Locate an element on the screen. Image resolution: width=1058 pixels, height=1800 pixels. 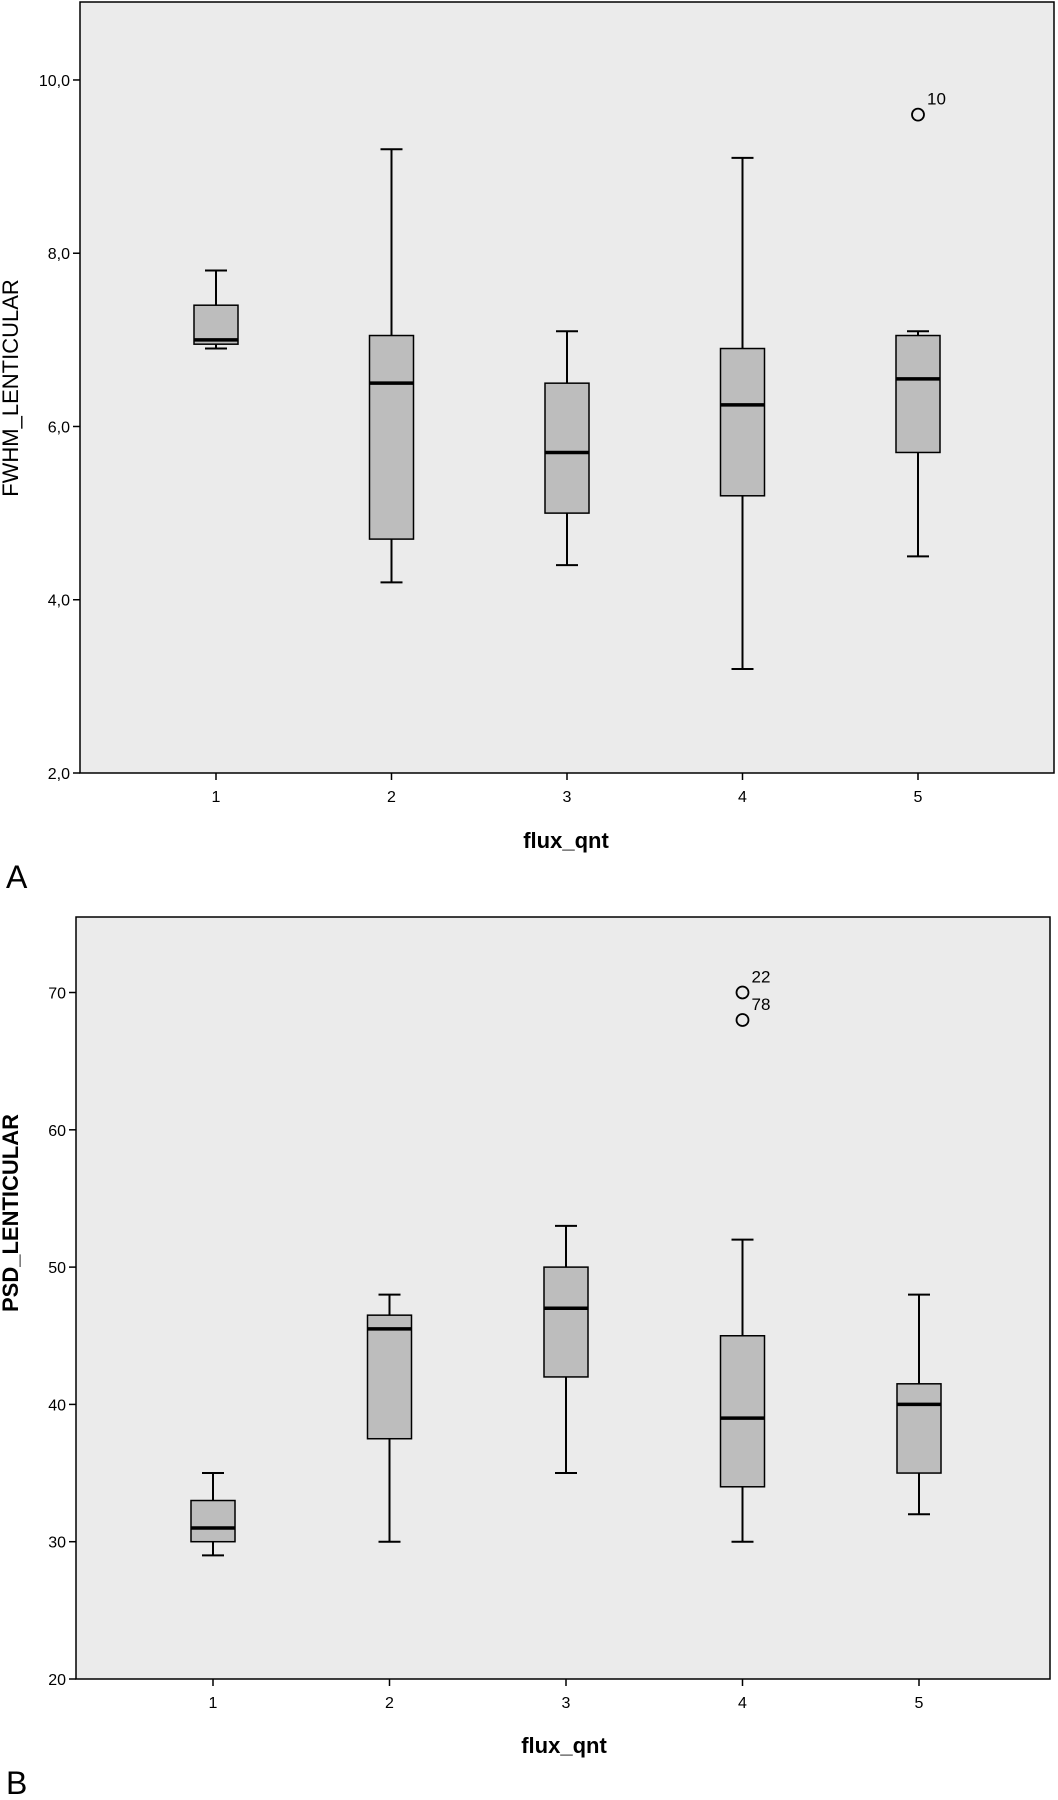
outlier-label: 22 is located at coordinates (761, 977).